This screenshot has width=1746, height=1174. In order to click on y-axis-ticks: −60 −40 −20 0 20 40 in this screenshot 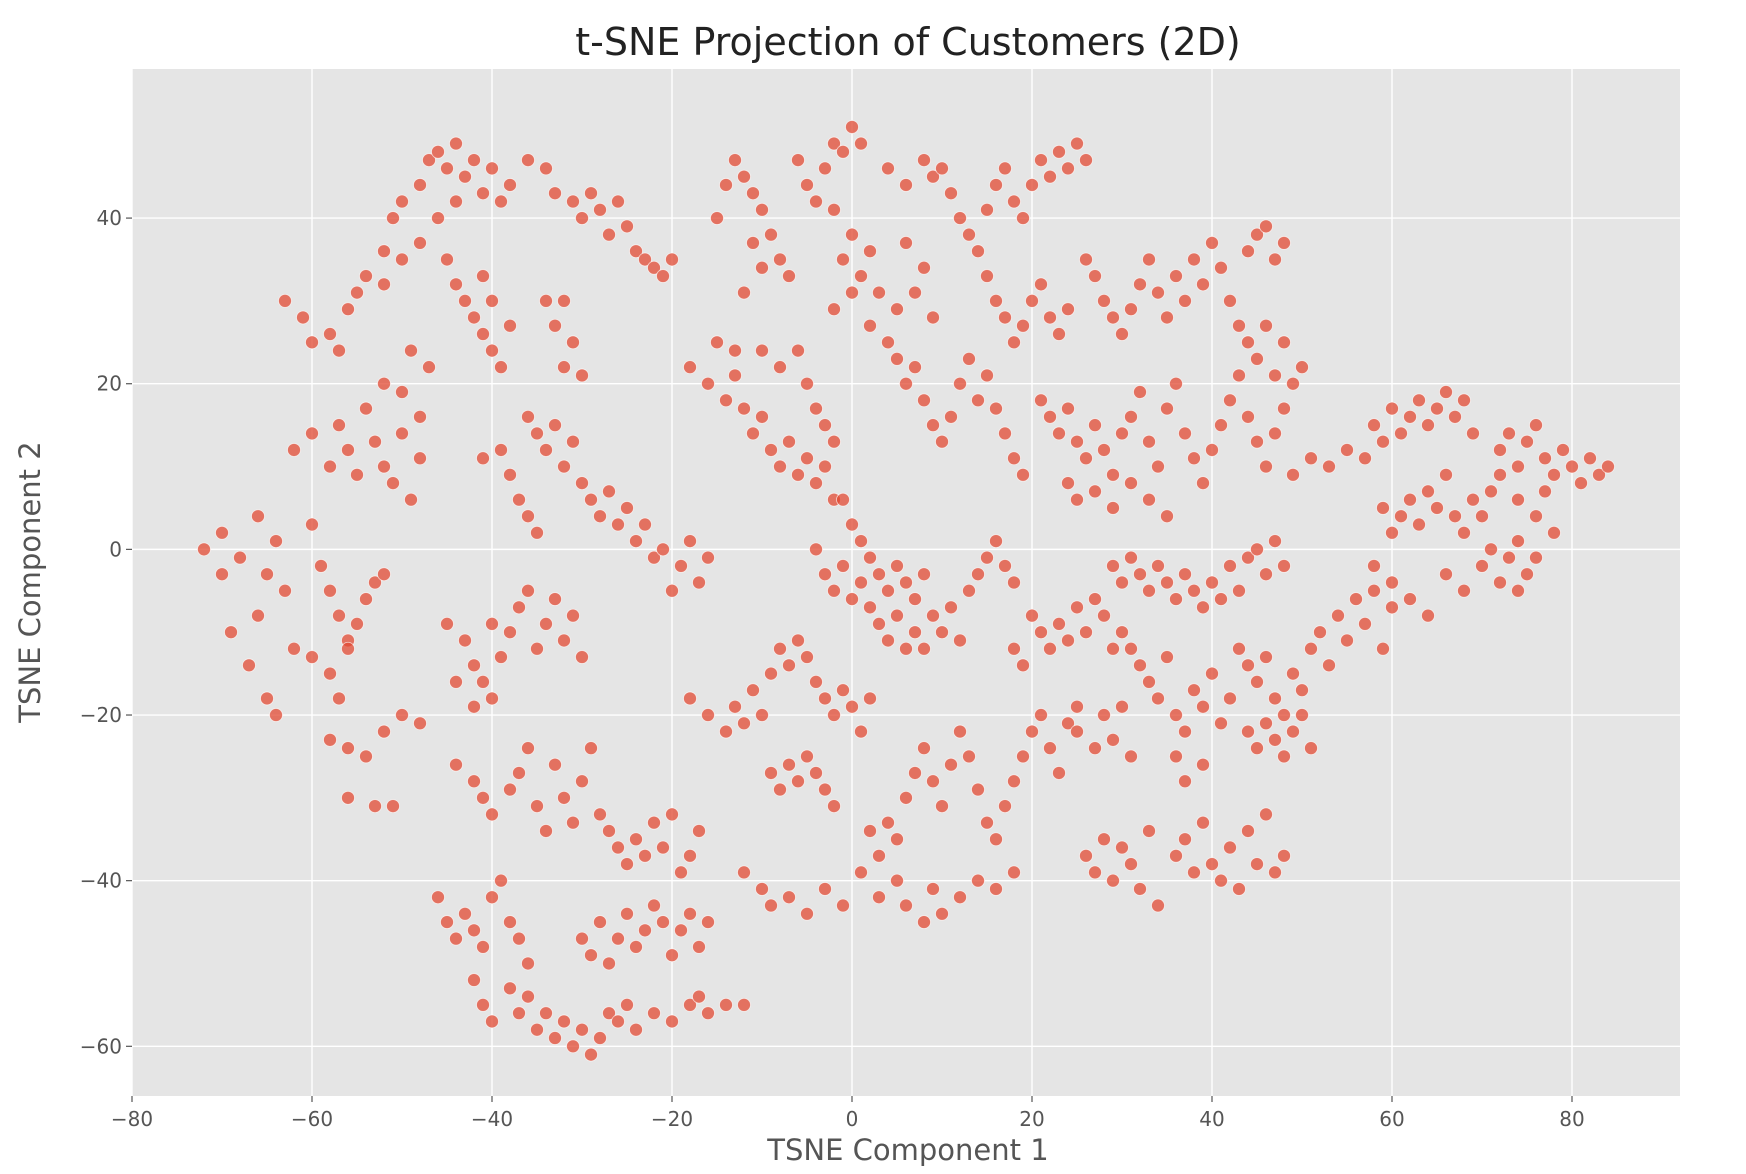, I will do `click(106, 632)`.